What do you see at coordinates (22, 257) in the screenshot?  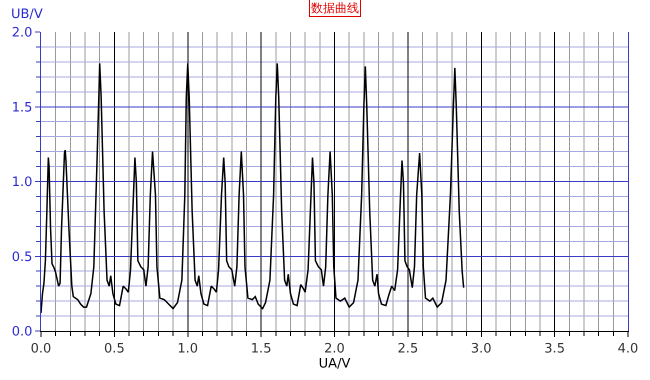 I see `y-tick-label: 0.5` at bounding box center [22, 257].